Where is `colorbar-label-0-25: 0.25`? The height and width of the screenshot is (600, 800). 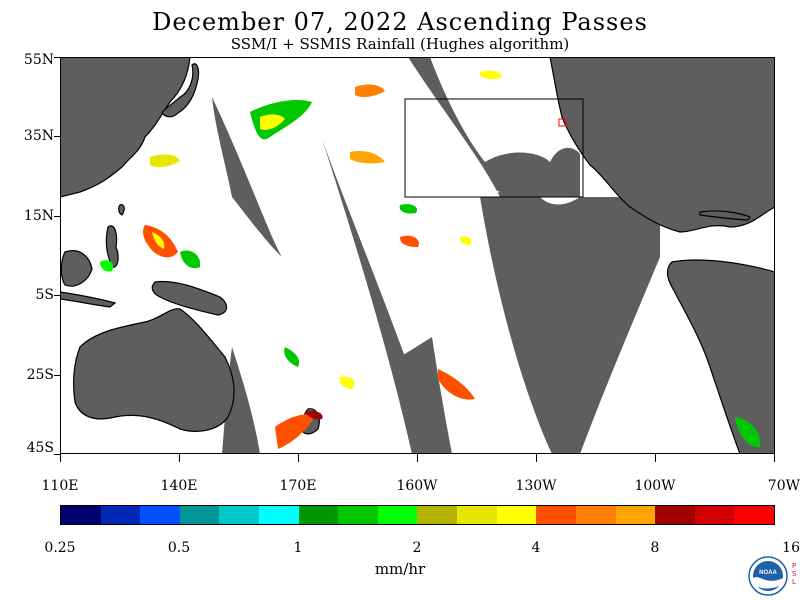
colorbar-label-0-25: 0.25 is located at coordinates (60, 548).